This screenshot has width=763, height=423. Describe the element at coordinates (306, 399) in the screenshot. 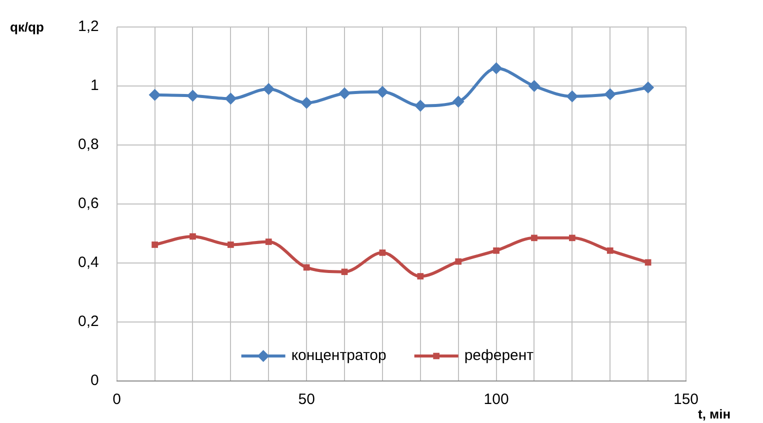

I see `x-tick-label: 50` at that location.